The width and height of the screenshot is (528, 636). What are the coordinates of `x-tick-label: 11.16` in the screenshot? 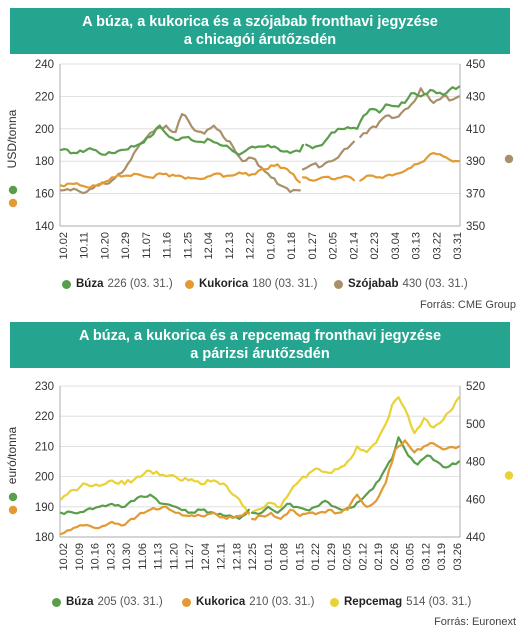 It's located at (168, 245).